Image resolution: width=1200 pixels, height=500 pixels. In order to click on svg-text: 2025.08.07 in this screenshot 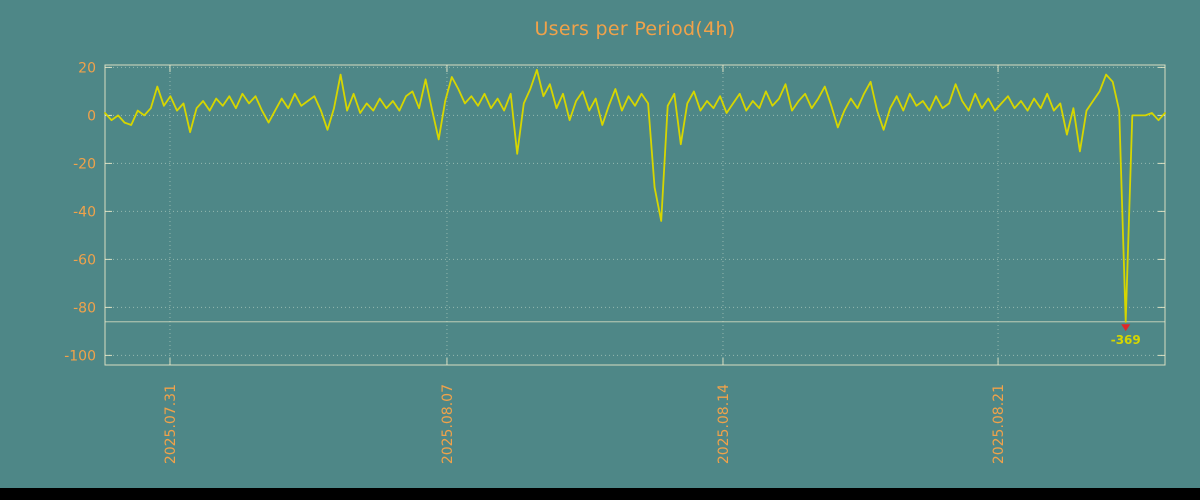, I will do `click(448, 424)`.